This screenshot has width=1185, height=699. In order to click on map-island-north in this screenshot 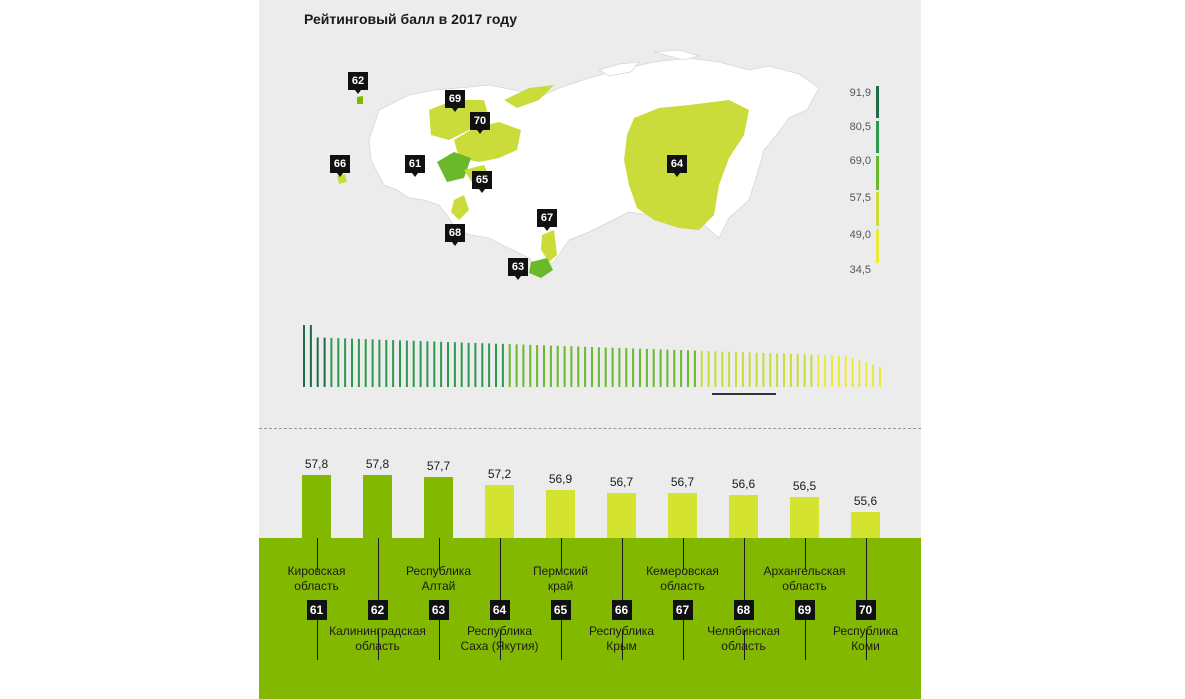, I will do `click(619, 69)`.